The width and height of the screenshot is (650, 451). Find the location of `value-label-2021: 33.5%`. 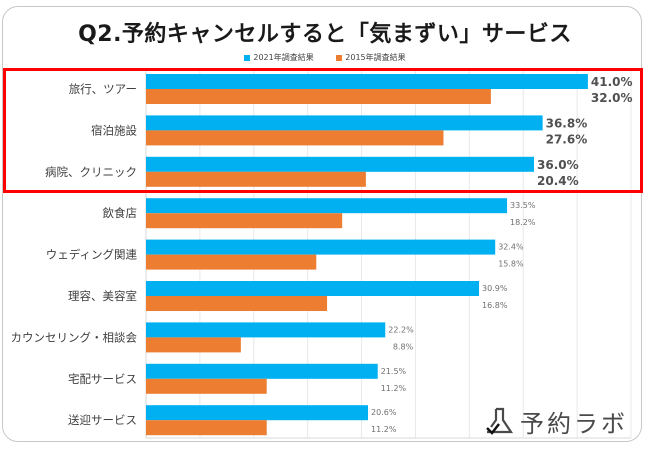

value-label-2021: 33.5% is located at coordinates (523, 205).